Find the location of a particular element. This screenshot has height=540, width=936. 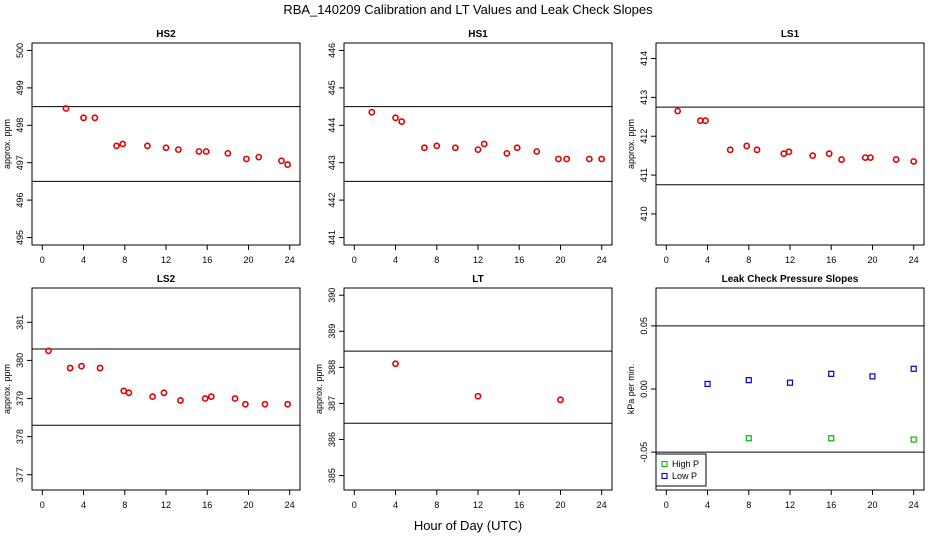

y-tick-label: 379 is located at coordinates (20, 398).